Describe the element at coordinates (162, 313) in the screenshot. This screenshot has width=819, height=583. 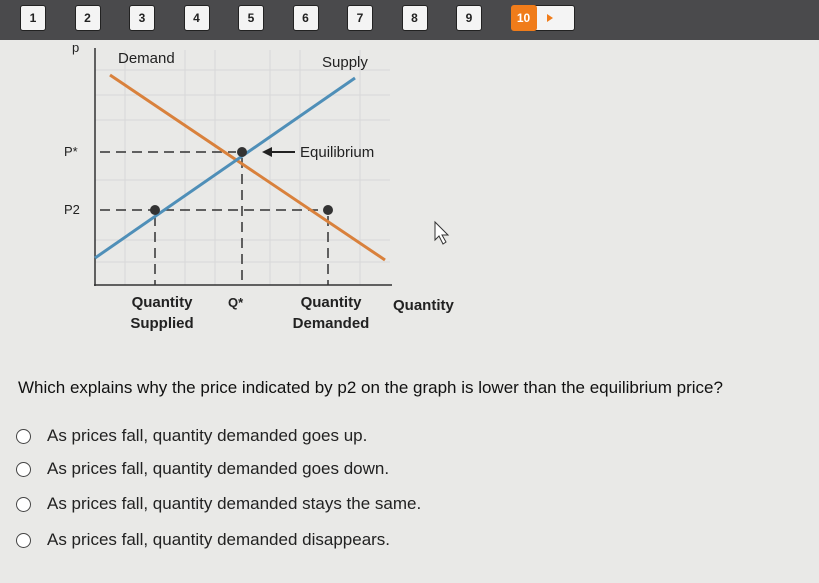
I see `quantity-supplied-label: Quantity Supplied` at that location.